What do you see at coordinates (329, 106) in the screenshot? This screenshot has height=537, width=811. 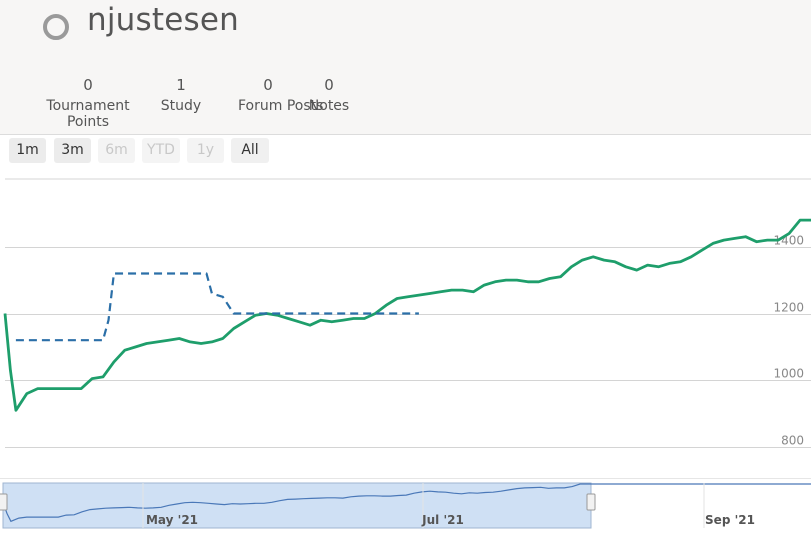 I see `stat-label: Notes` at bounding box center [329, 106].